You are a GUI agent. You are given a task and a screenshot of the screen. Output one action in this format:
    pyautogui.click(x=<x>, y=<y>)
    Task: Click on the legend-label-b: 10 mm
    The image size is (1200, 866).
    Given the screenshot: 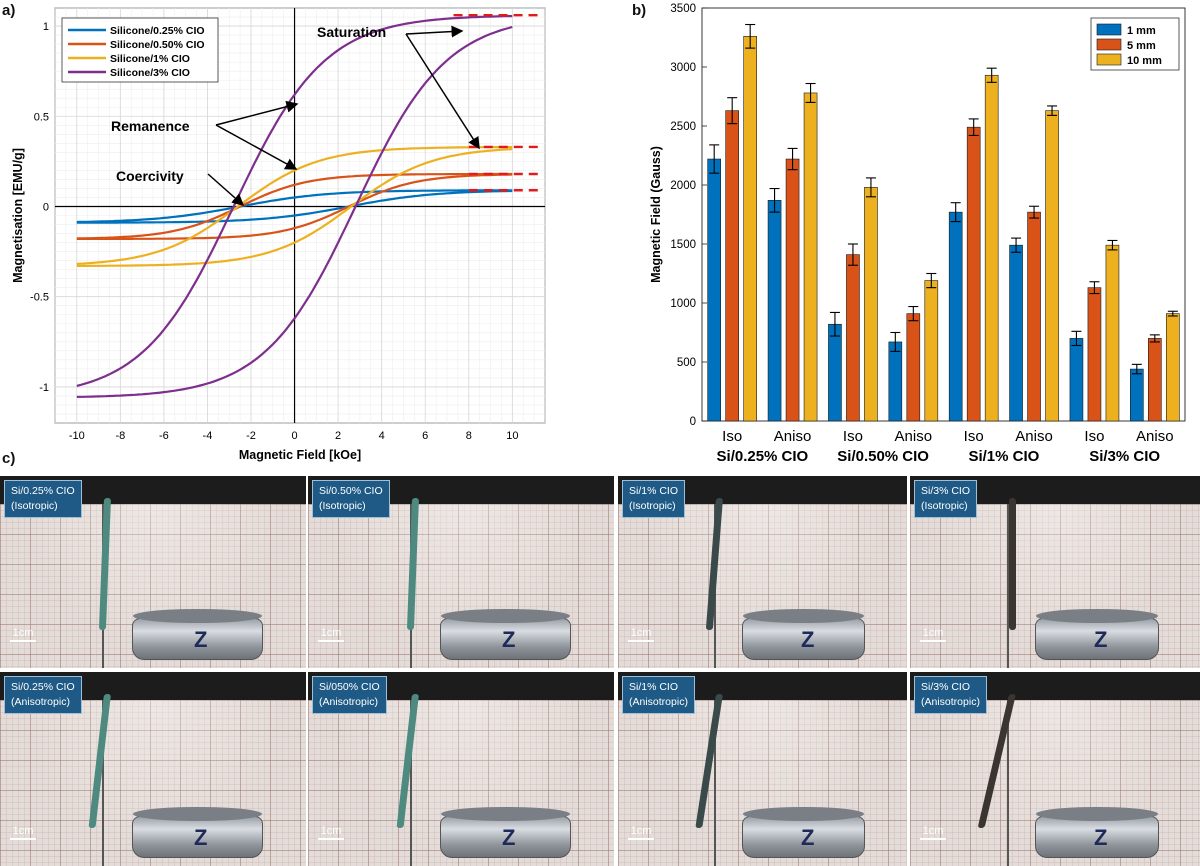 What is the action you would take?
    pyautogui.click(x=1144, y=61)
    